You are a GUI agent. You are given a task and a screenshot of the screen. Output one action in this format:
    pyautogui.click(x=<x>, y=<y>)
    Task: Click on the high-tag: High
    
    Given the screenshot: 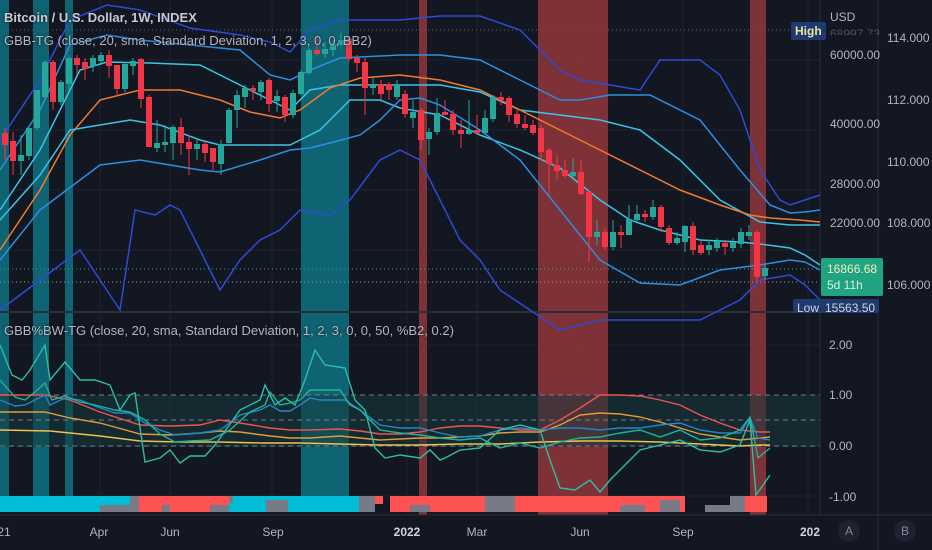 What is the action you would take?
    pyautogui.click(x=808, y=31)
    